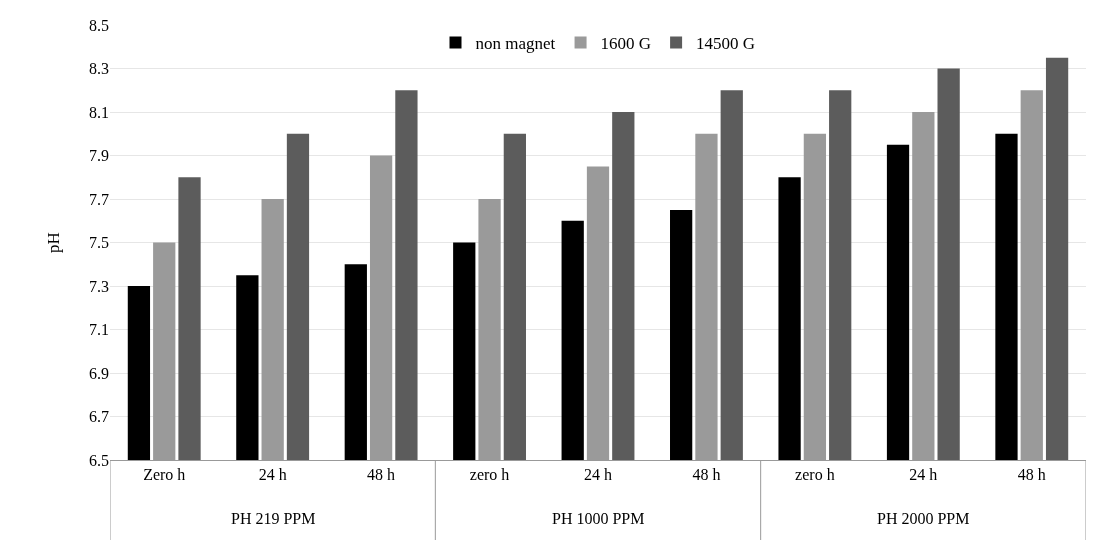 The image size is (1106, 540). I want to click on x-tick-label: Zero h, so click(164, 475).